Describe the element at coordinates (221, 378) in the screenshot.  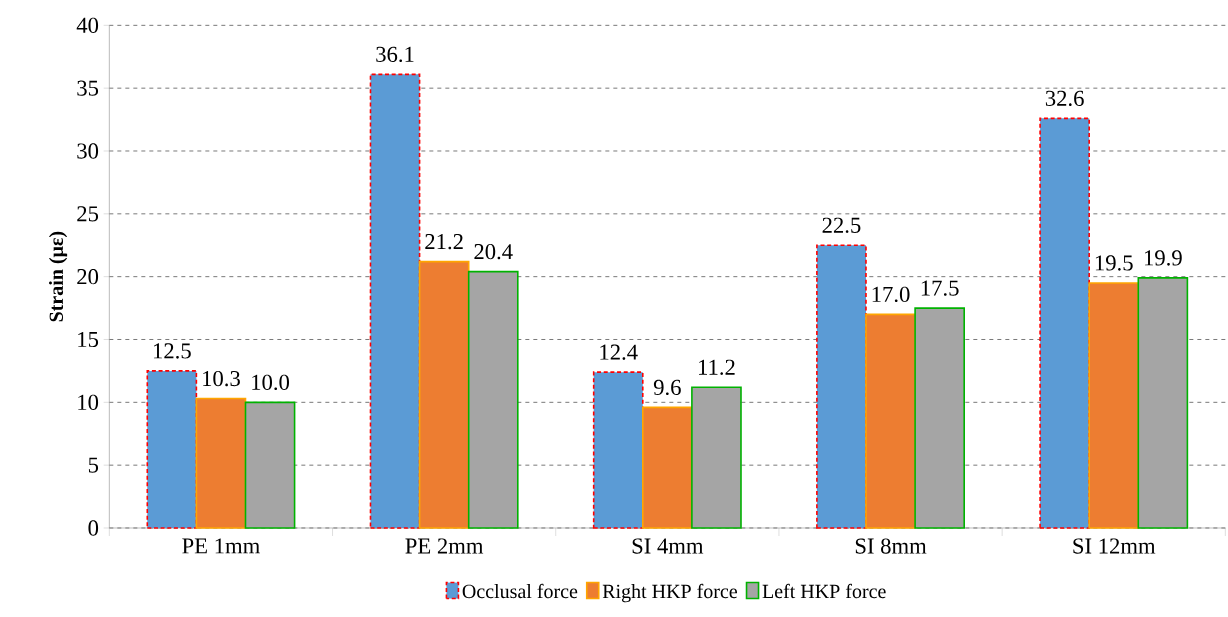
I see `data-label: 10.3` at that location.